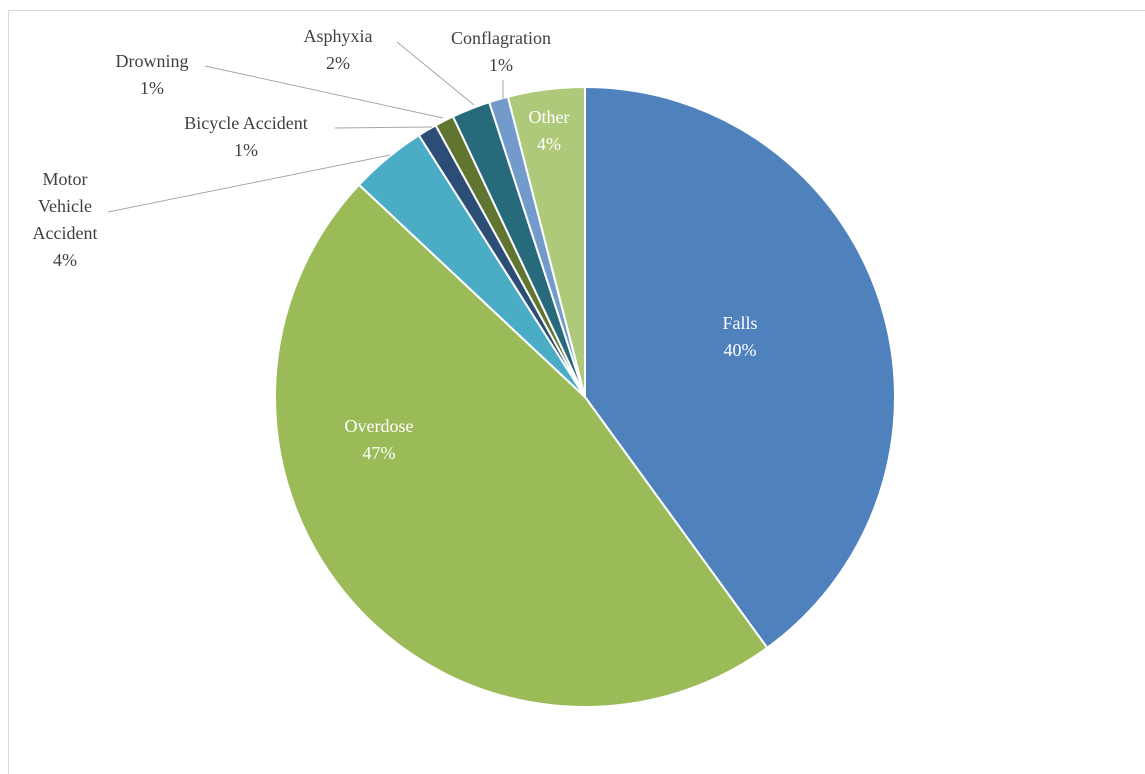  What do you see at coordinates (152, 75) in the screenshot?
I see `data-label: Drowning 1%` at bounding box center [152, 75].